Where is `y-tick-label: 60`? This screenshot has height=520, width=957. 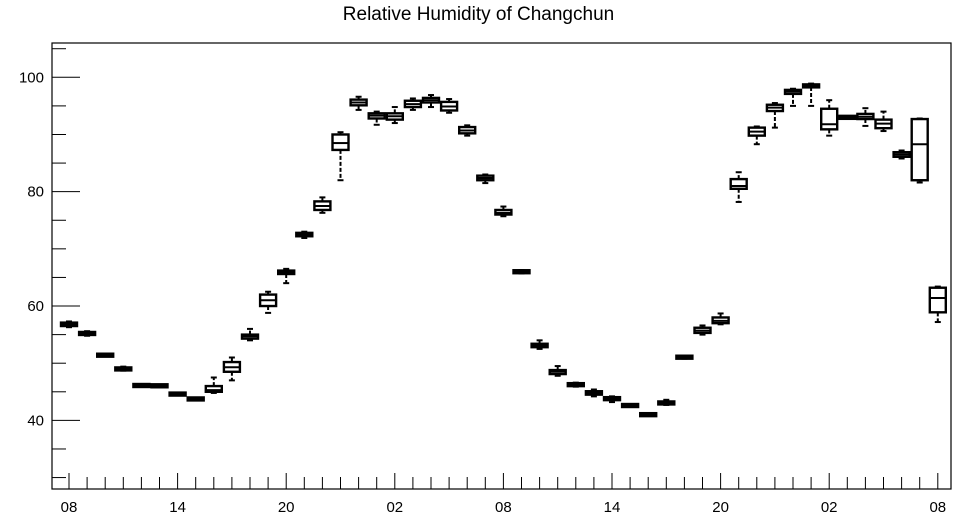 y-tick-label: 60 is located at coordinates (35, 306).